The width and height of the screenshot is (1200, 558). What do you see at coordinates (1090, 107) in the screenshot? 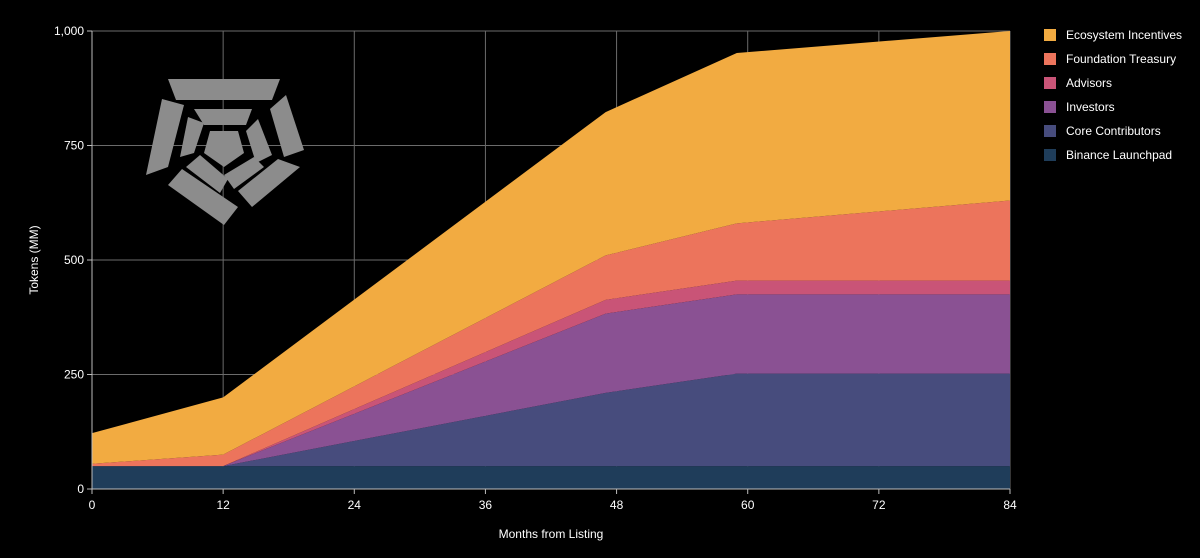
I see `legend-label: Investors` at bounding box center [1090, 107].